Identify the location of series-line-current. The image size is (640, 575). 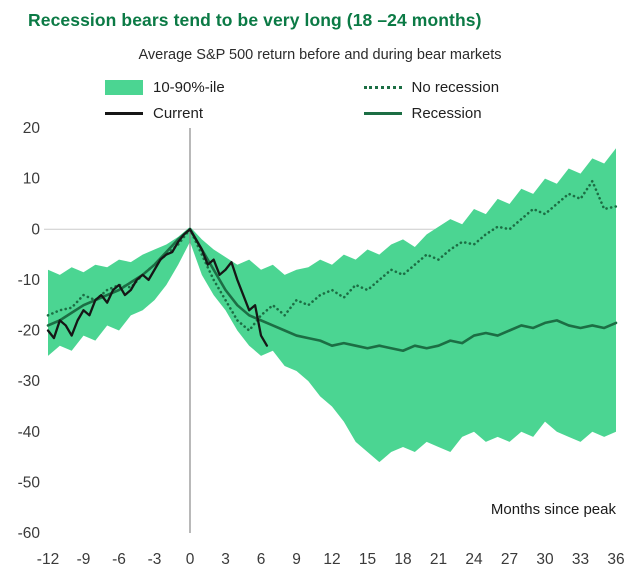
(157, 287).